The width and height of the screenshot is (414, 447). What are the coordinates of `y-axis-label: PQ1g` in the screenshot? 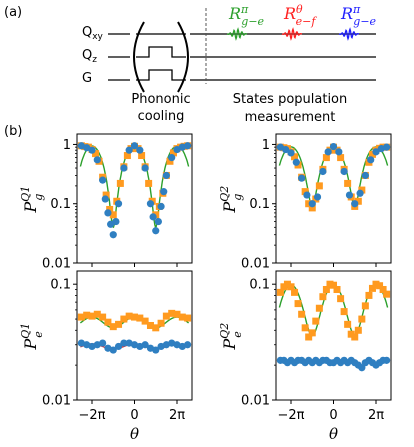 It's located at (32, 200).